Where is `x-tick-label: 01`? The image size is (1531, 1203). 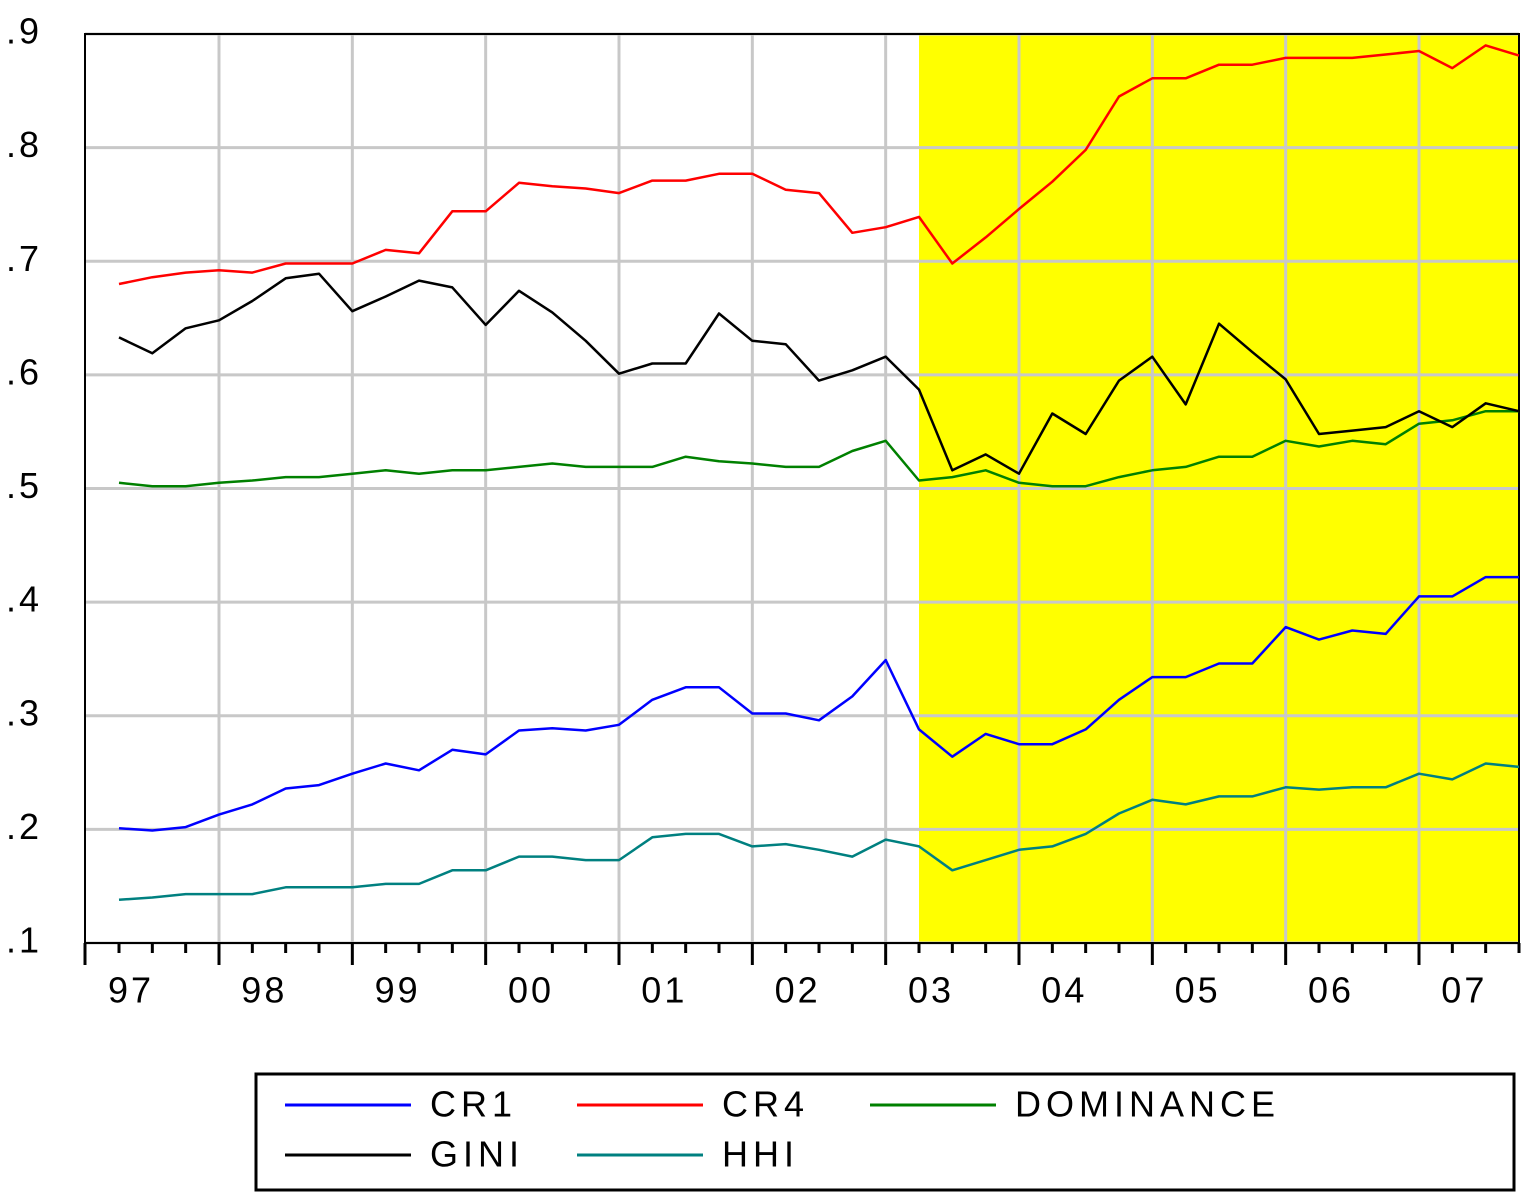 x-tick-label: 01 is located at coordinates (664, 990).